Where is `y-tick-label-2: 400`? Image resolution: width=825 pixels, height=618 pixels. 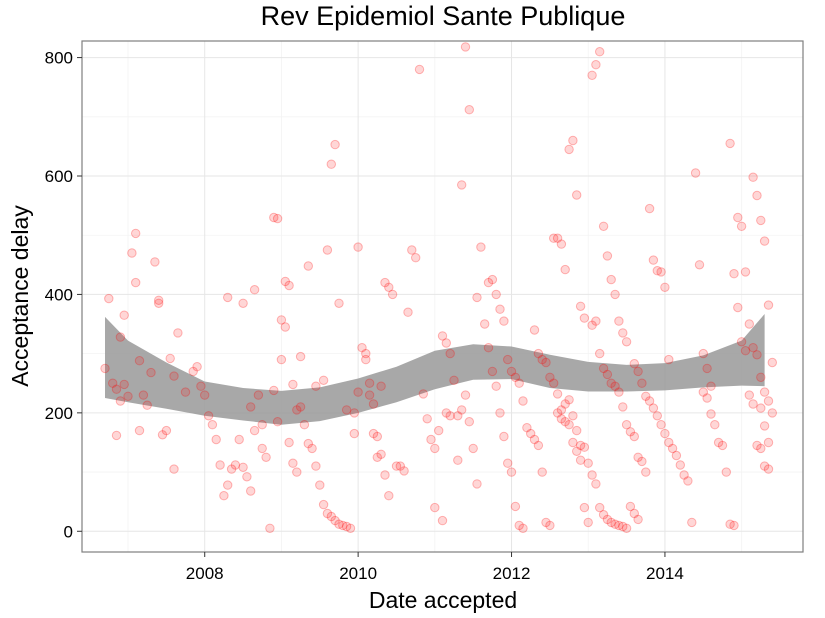 y-tick-label-2: 400 is located at coordinates (59, 294).